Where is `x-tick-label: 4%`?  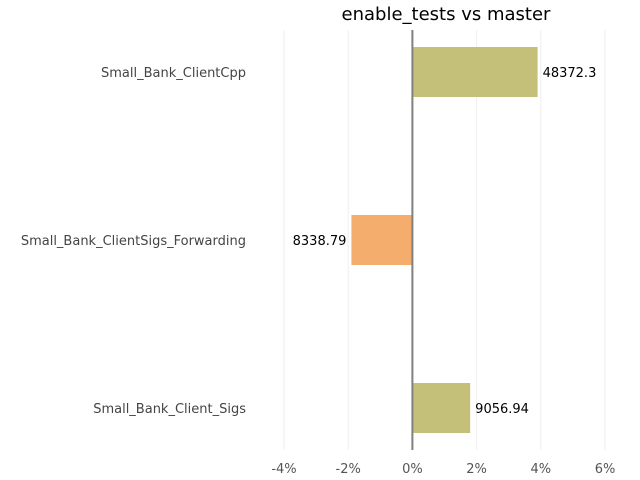
x-tick-label: 4% is located at coordinates (540, 469).